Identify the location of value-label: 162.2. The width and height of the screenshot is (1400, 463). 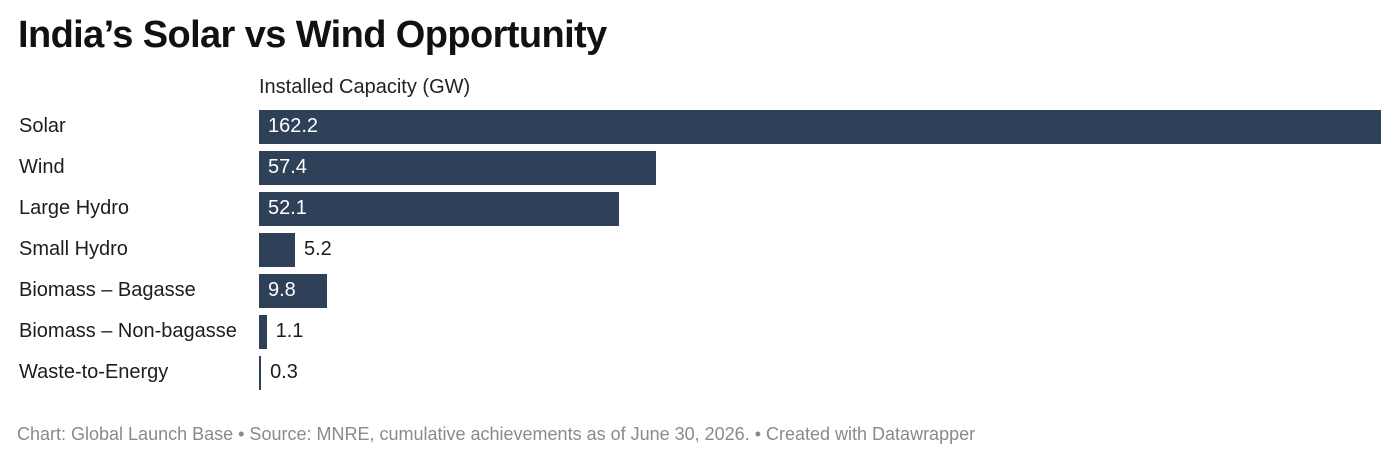
(293, 126).